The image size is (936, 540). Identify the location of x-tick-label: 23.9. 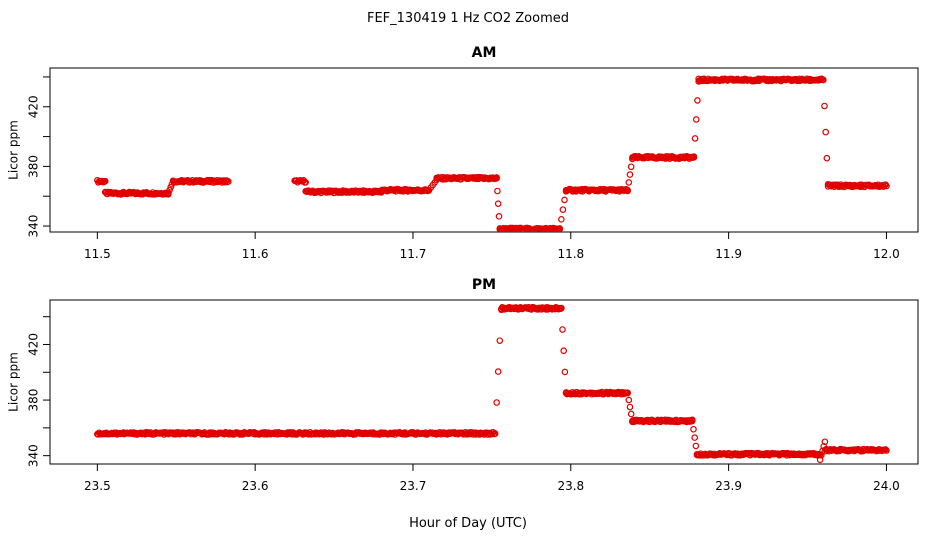
(728, 486).